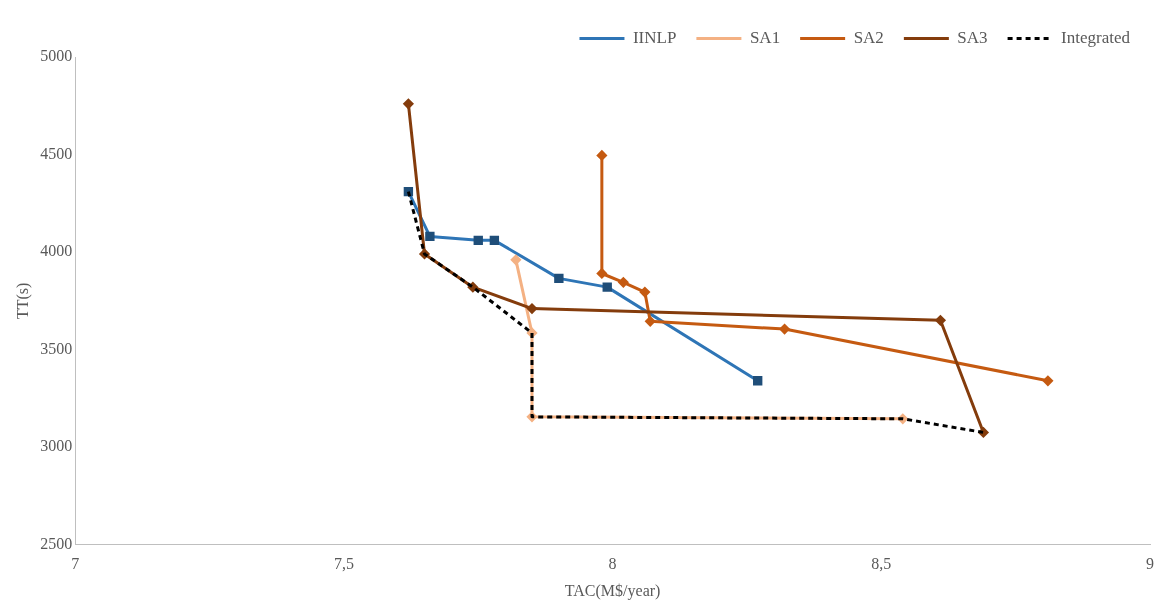 The image size is (1165, 610). I want to click on y-axis-title: TT(s), so click(22, 301).